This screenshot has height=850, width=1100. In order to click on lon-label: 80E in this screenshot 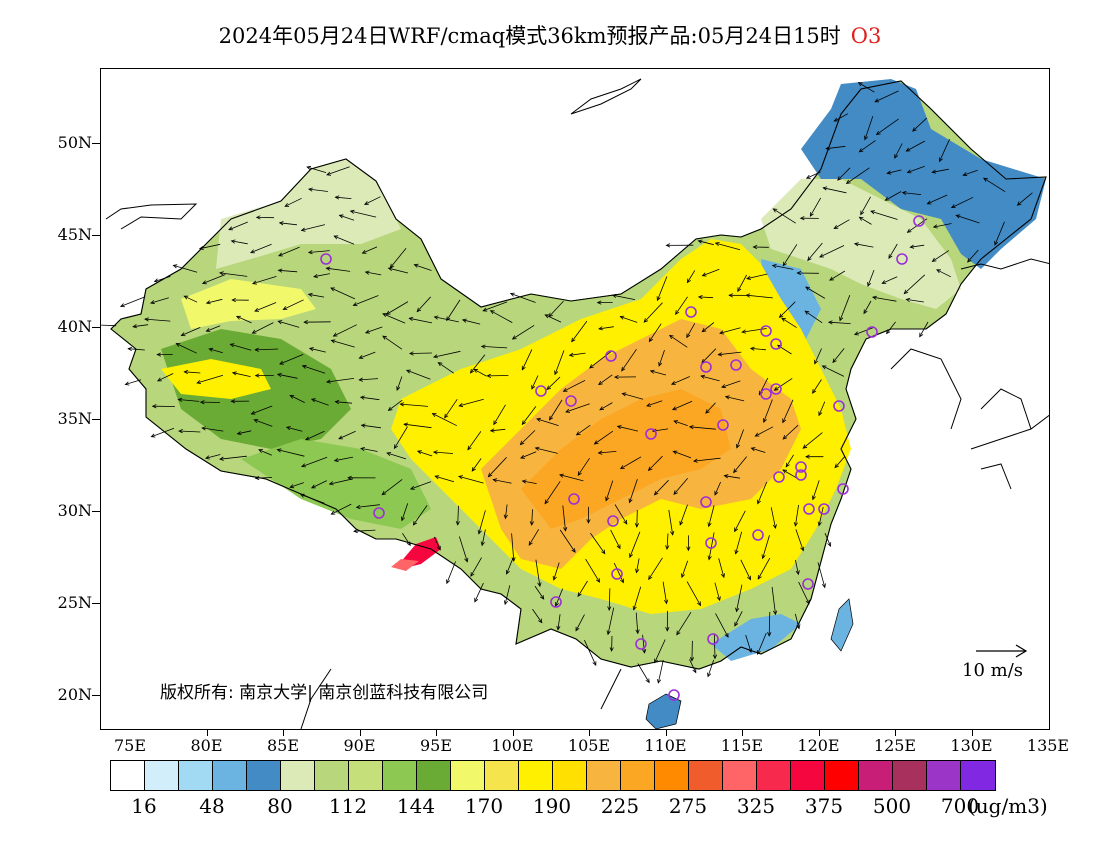, I will do `click(206, 745)`.